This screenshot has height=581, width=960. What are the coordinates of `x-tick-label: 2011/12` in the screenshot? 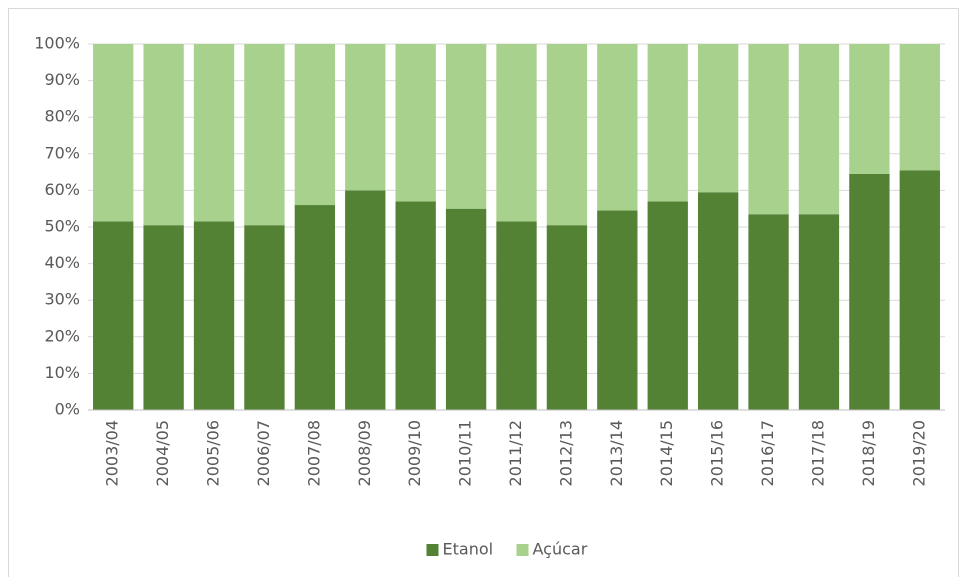 It's located at (515, 453).